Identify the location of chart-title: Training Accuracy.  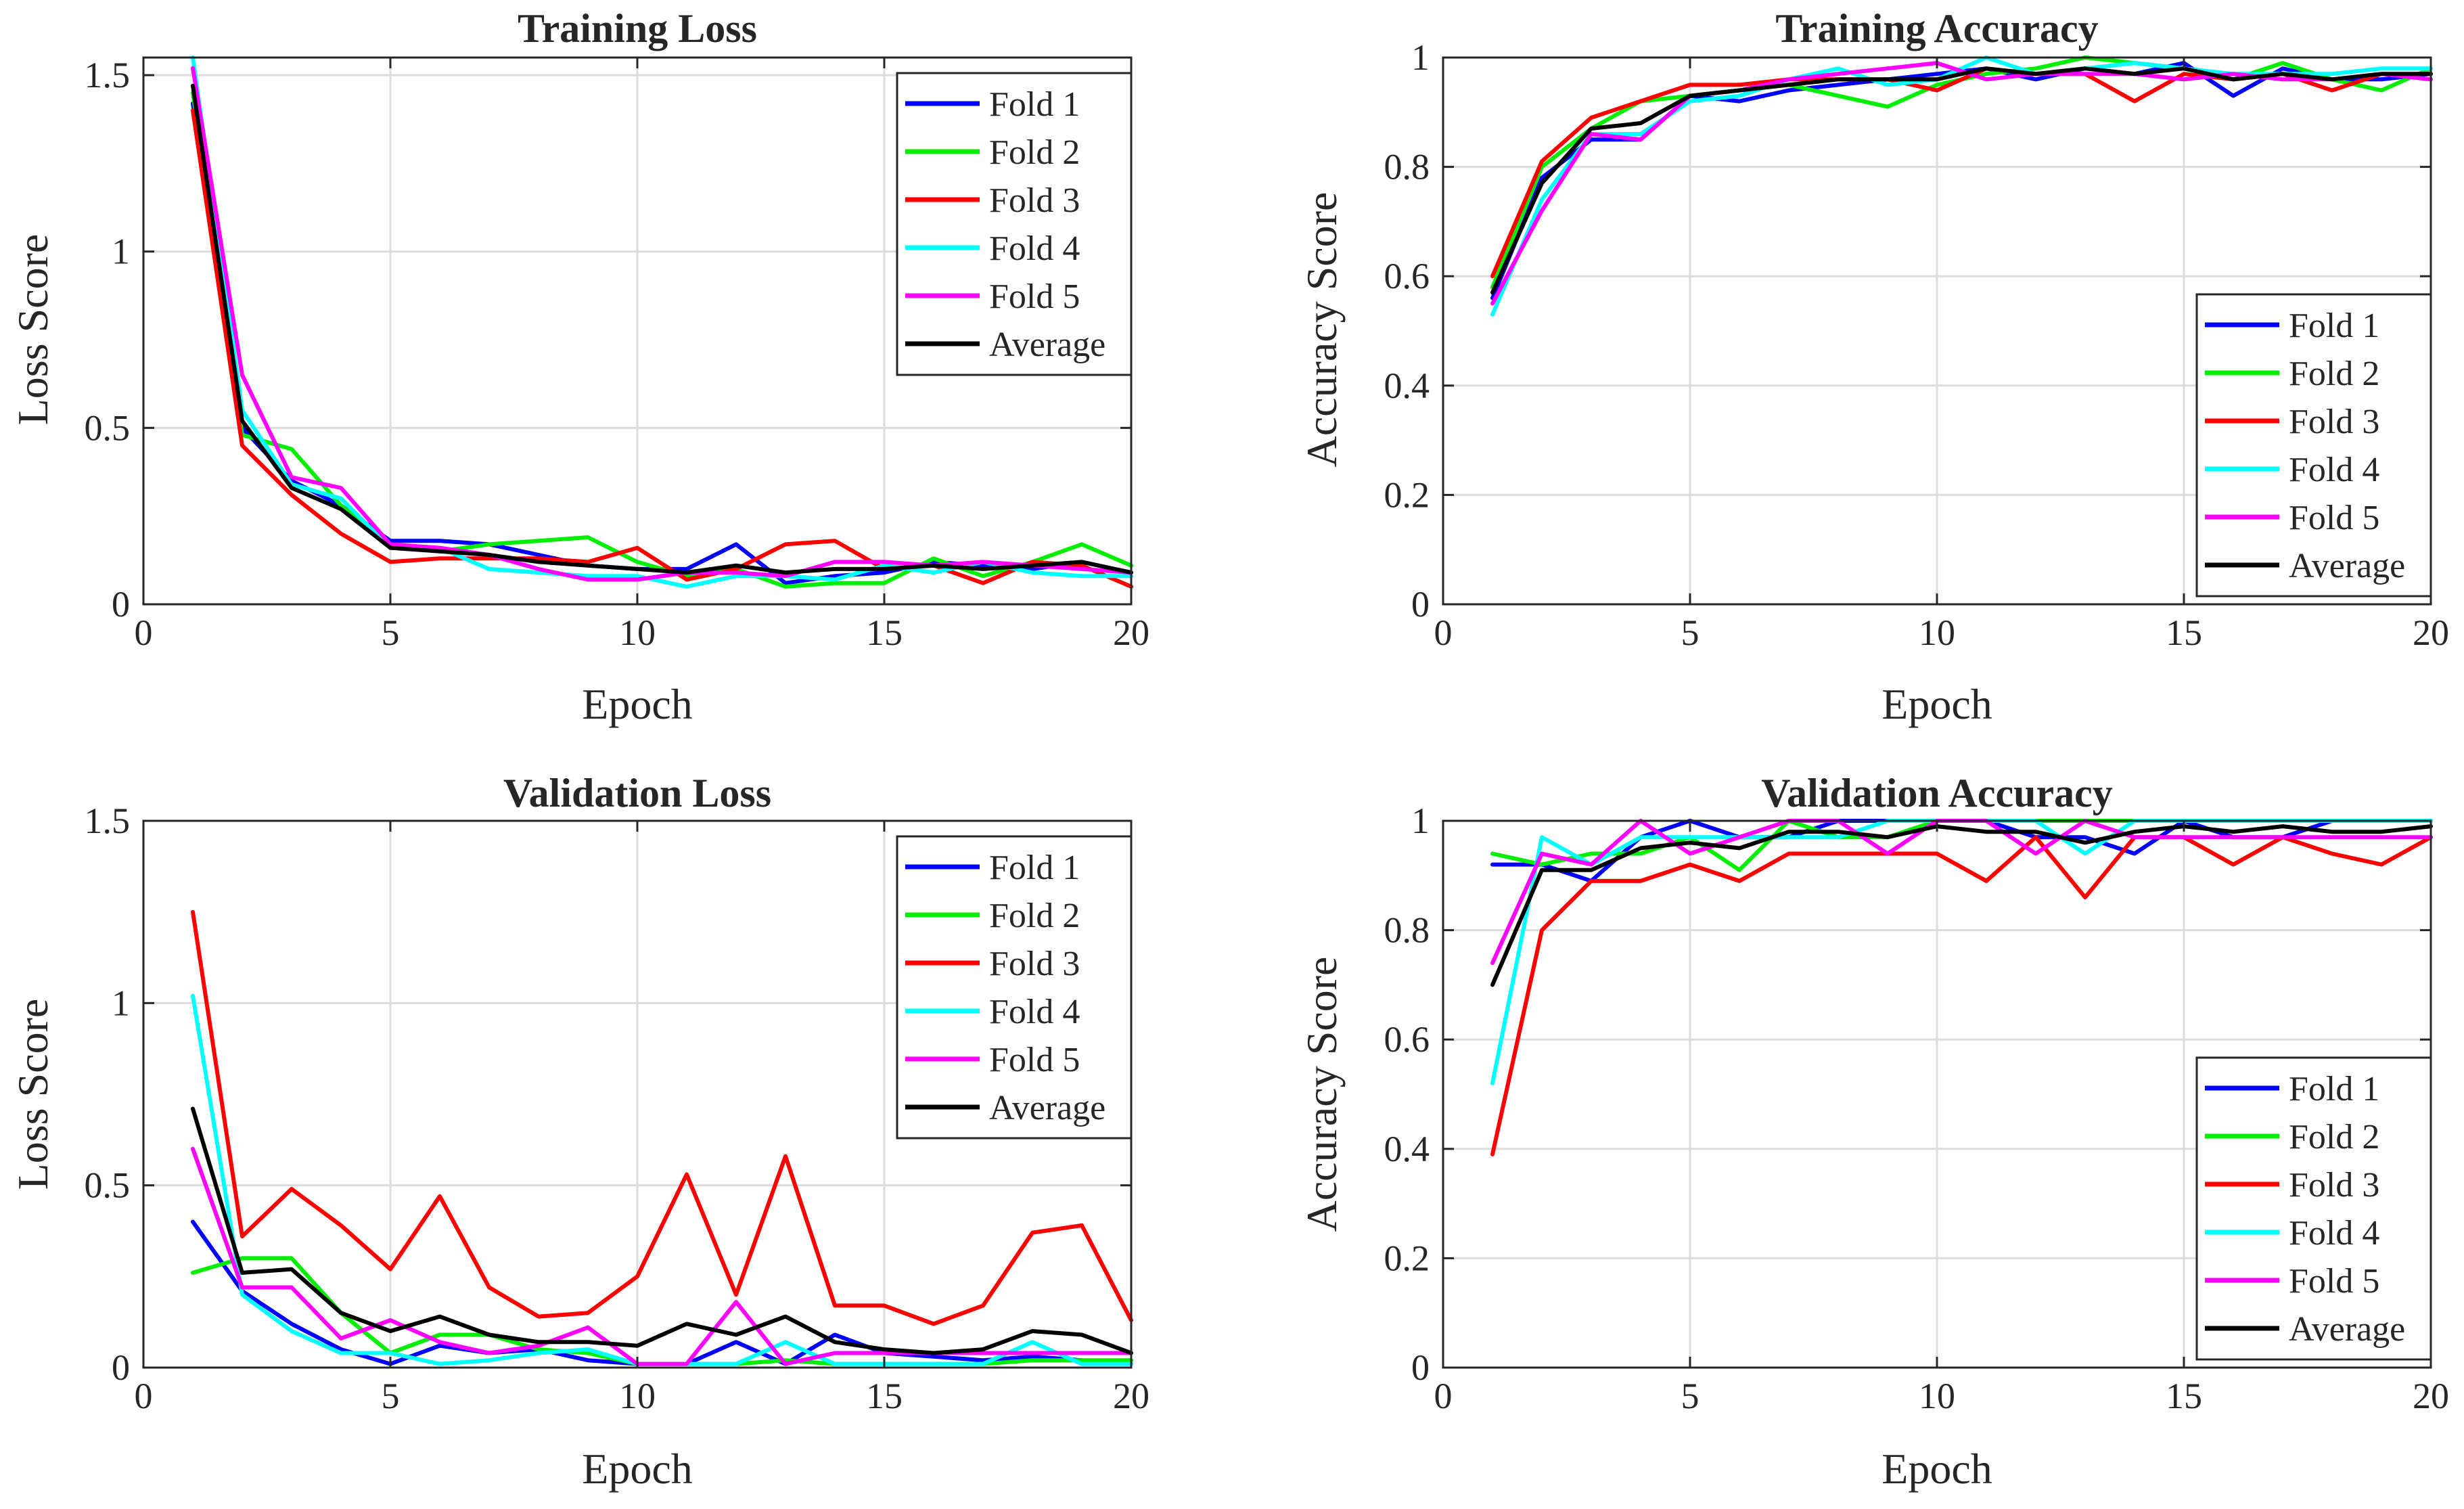
(1936, 28).